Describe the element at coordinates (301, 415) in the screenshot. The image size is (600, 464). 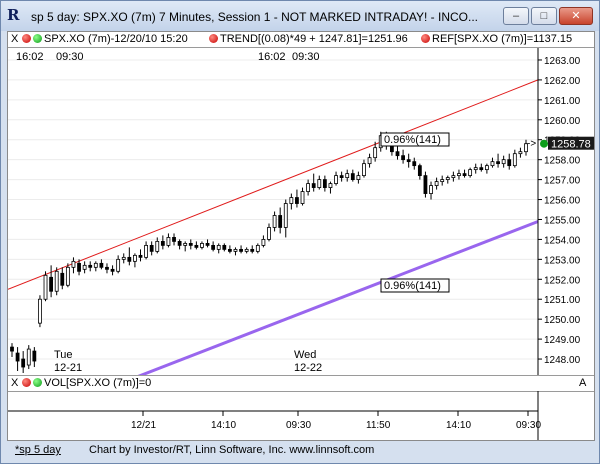
I see `time-axis: 12/21 14:10 09:30 11:50 14:10 09:30` at that location.